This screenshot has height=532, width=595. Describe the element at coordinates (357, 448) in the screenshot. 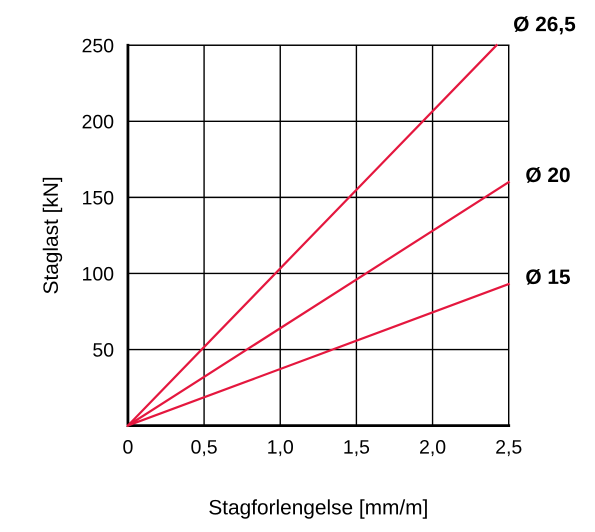

I see `x-tick-label: 1,5` at that location.